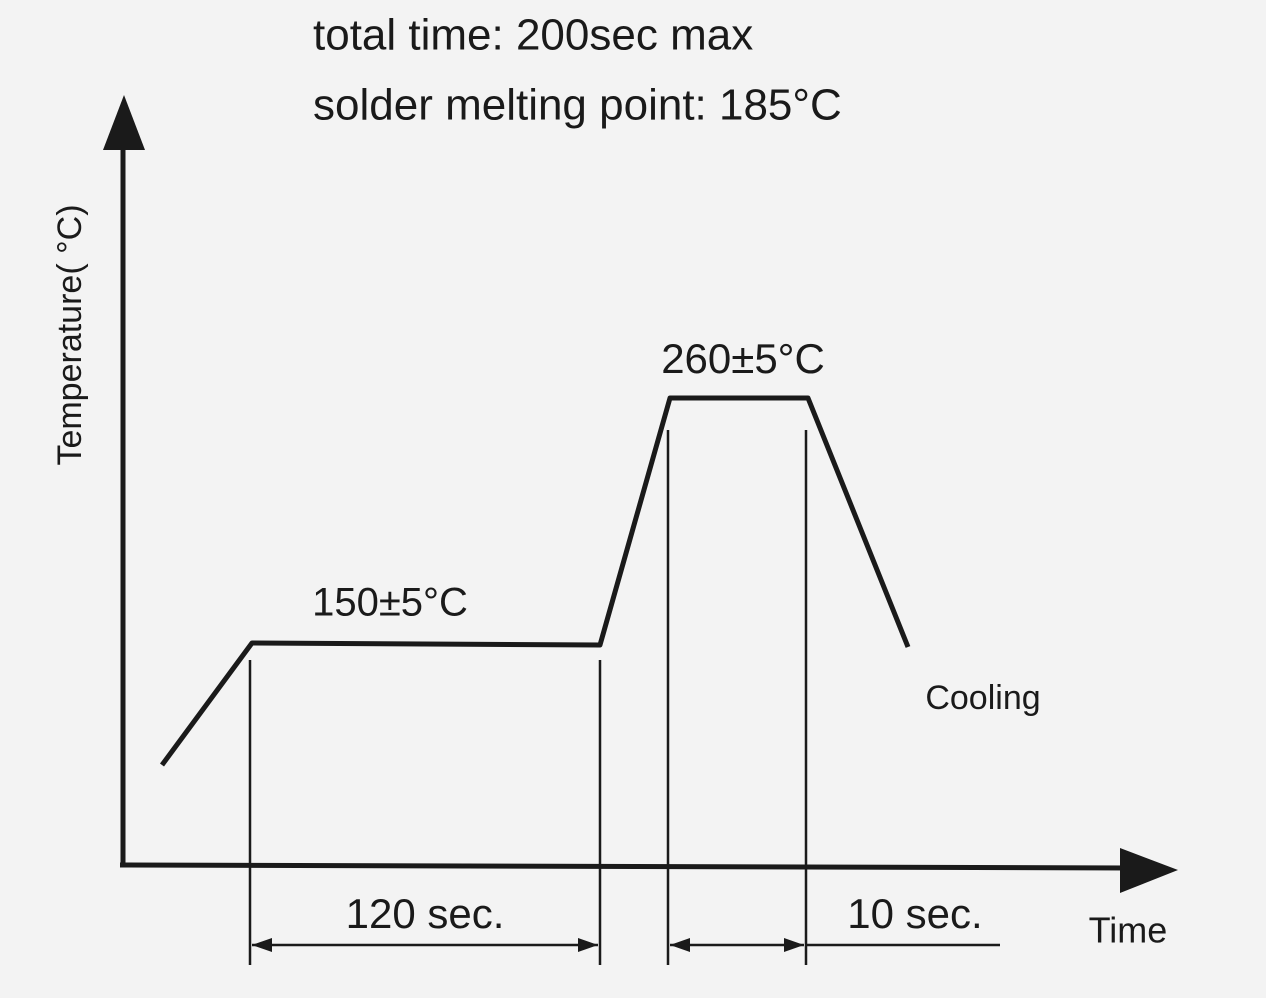 This screenshot has height=998, width=1266. What do you see at coordinates (390, 603) in the screenshot?
I see `preheat-label: 150±5°C` at bounding box center [390, 603].